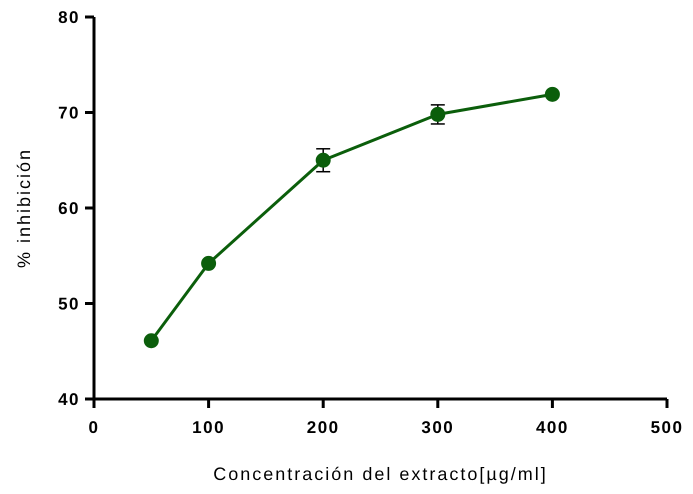 The image size is (693, 494). I want to click on x-tick-label: 0, so click(94, 427).